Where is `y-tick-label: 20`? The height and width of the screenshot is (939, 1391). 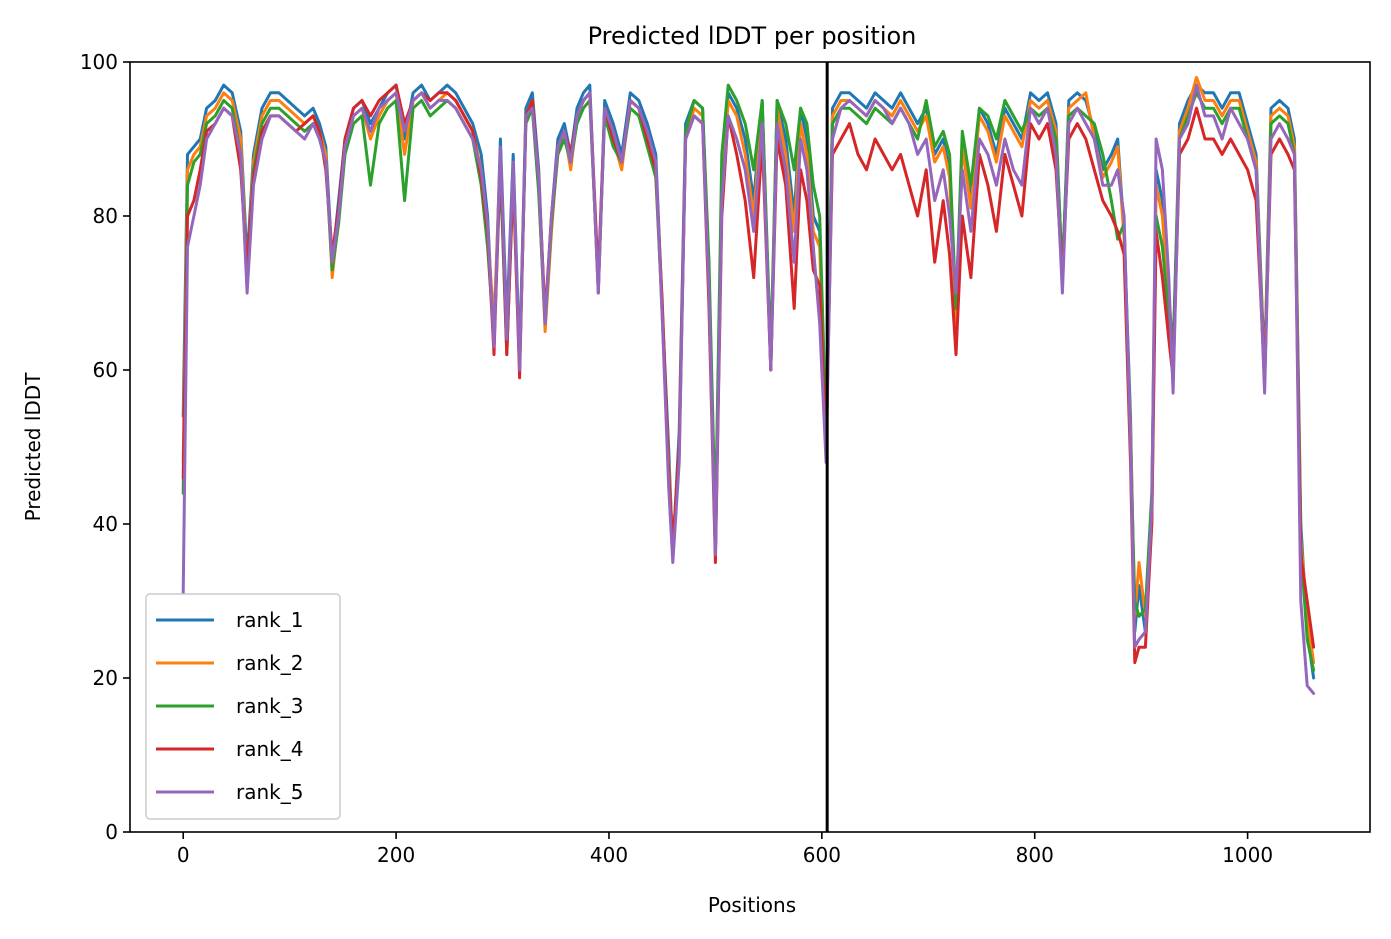
y-tick-label: 20 is located at coordinates (105, 678).